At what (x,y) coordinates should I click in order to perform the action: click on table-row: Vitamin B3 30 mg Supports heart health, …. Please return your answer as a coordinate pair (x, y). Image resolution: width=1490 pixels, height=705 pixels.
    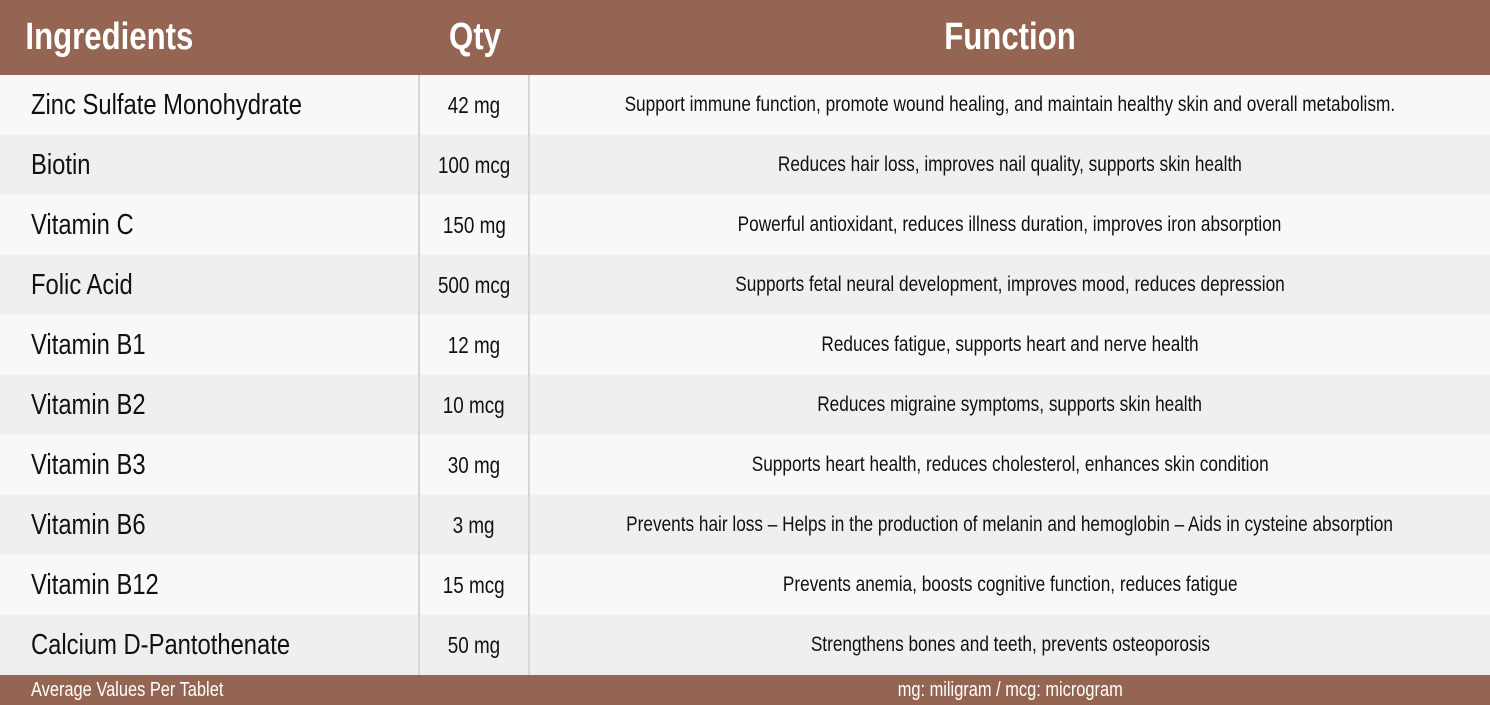
    Looking at the image, I should click on (745, 465).